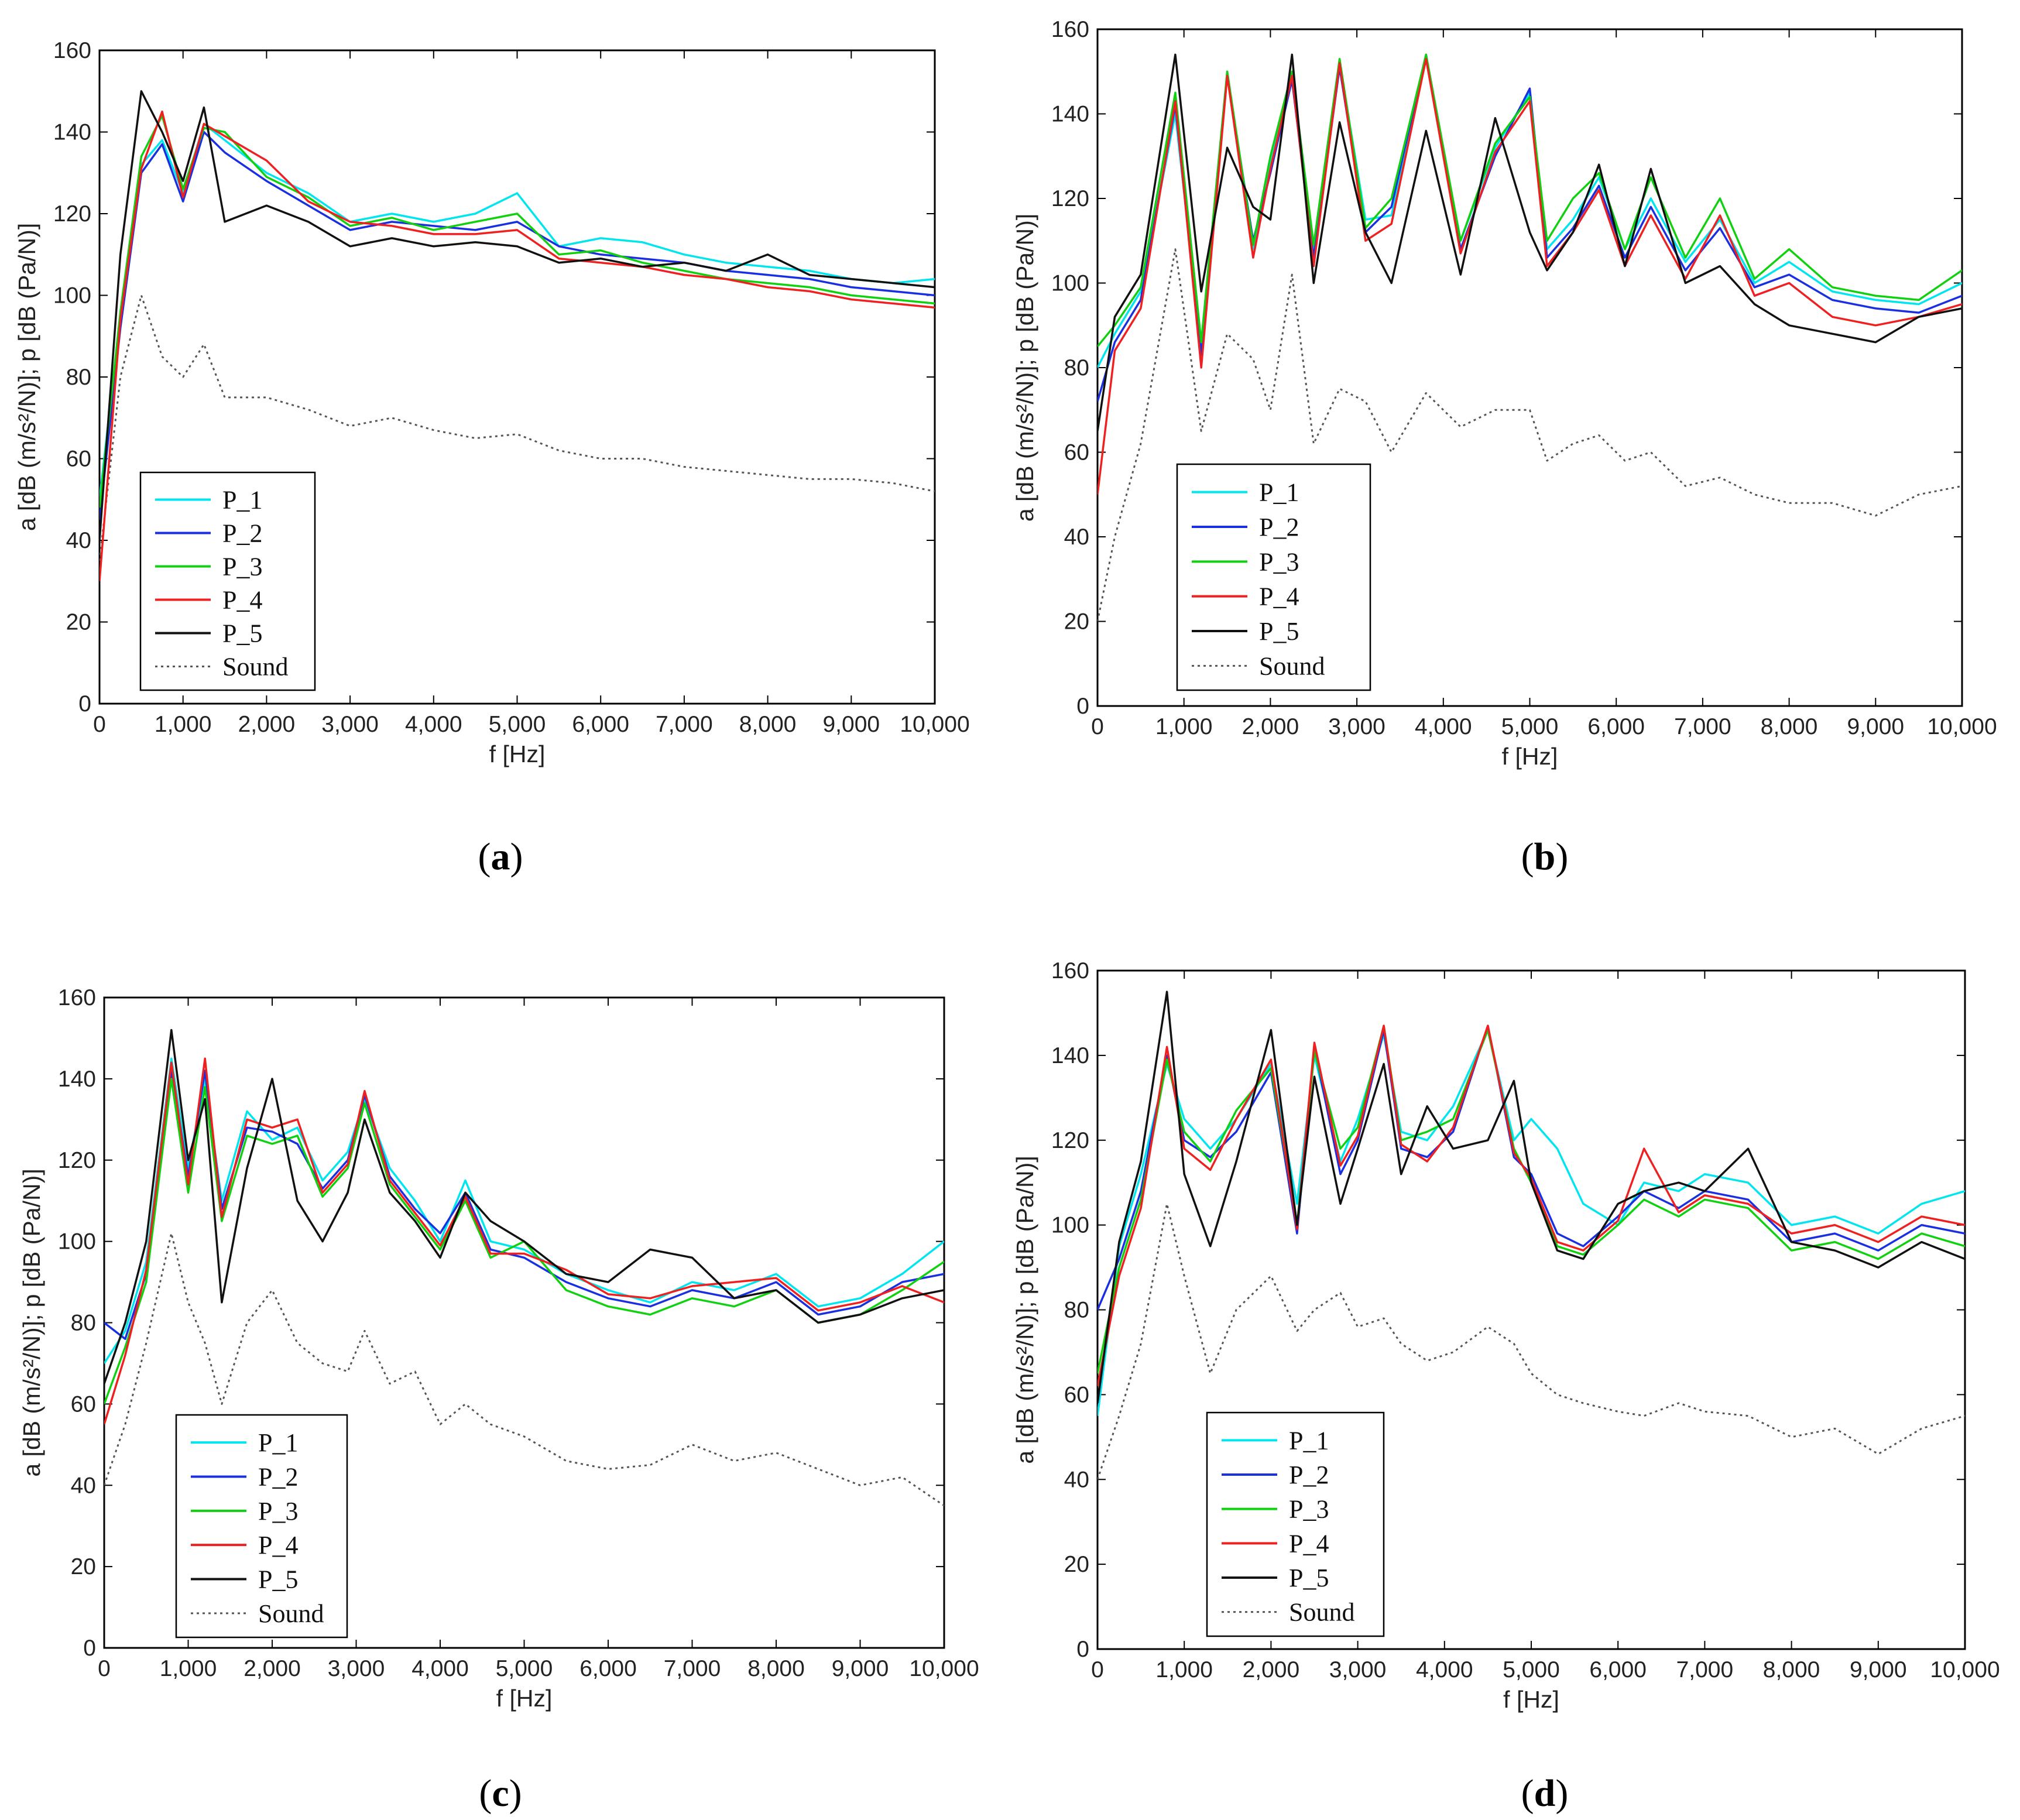 This screenshot has height=1820, width=2020. Describe the element at coordinates (1545, 856) in the screenshot. I see `caption-letter: b` at that location.